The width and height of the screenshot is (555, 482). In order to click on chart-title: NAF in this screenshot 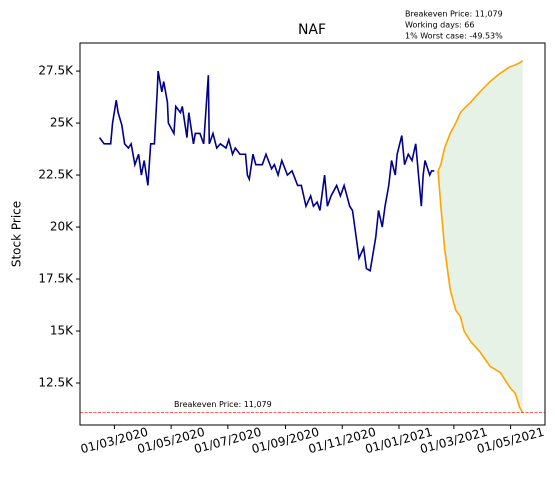, I will do `click(312, 30)`.